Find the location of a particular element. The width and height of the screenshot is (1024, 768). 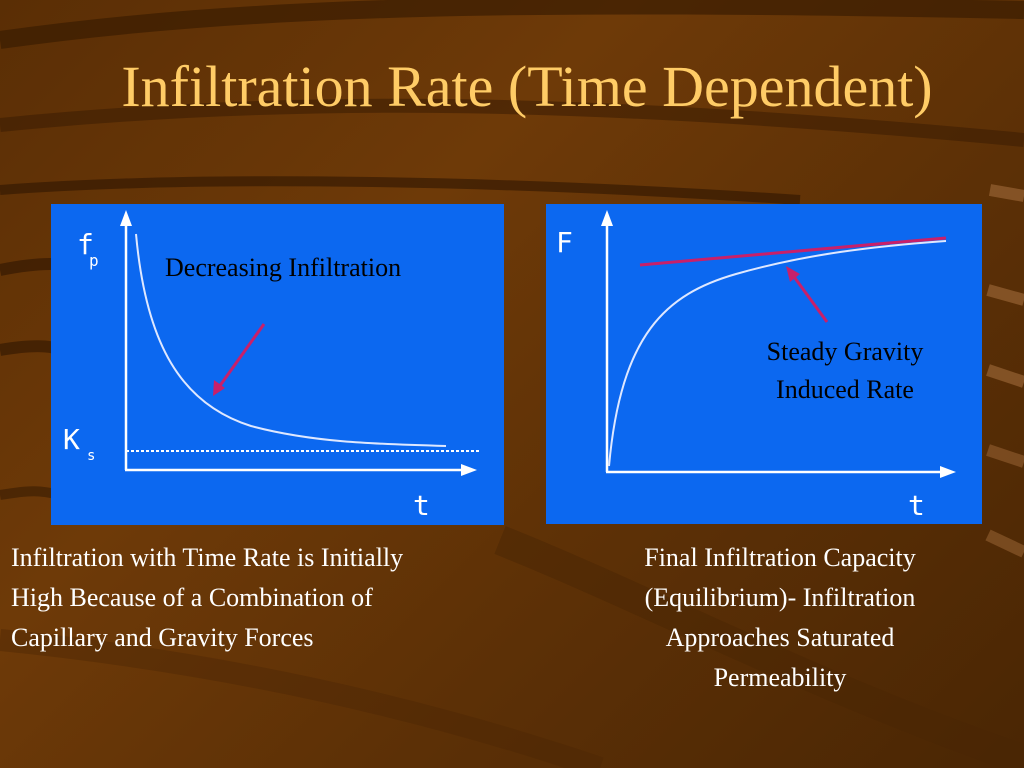

left-caption-line: High Because of a Combination of is located at coordinates (192, 597).